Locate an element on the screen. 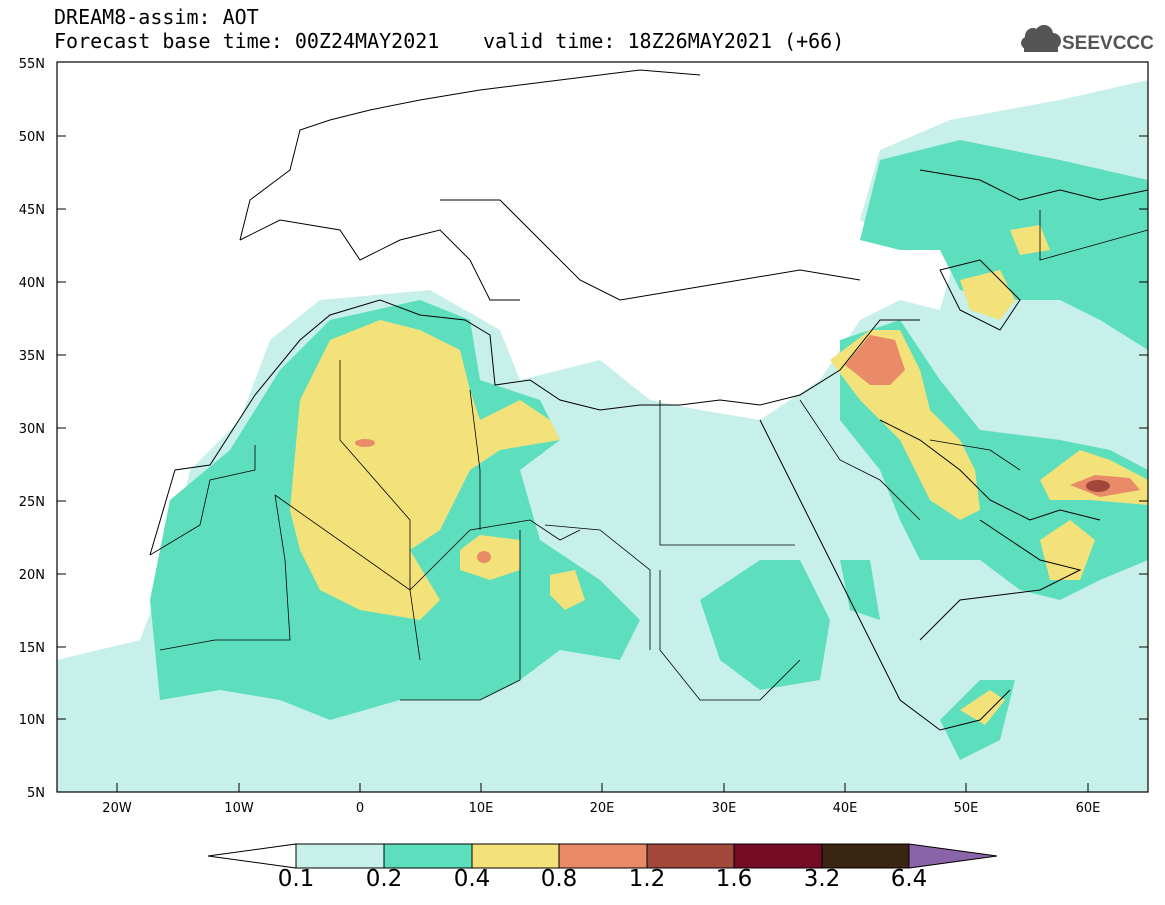 This screenshot has height=905, width=1165. lon-label: 0 is located at coordinates (360, 808).